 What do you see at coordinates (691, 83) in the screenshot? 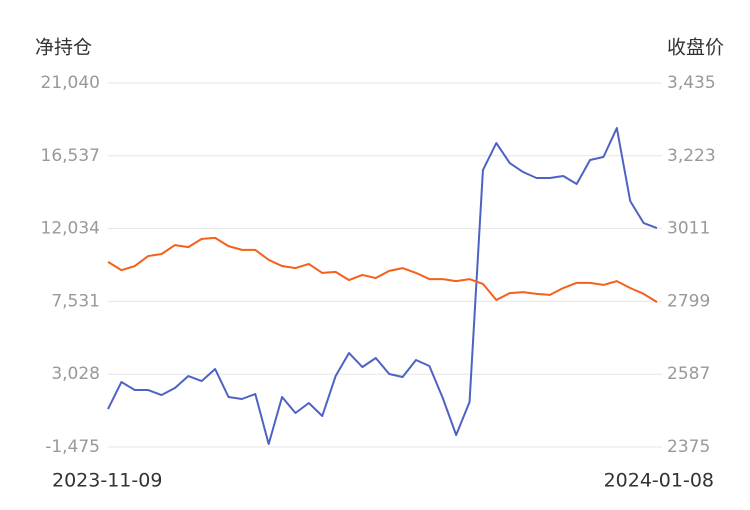
I see `y2-tick-label: 3,435` at bounding box center [691, 83].